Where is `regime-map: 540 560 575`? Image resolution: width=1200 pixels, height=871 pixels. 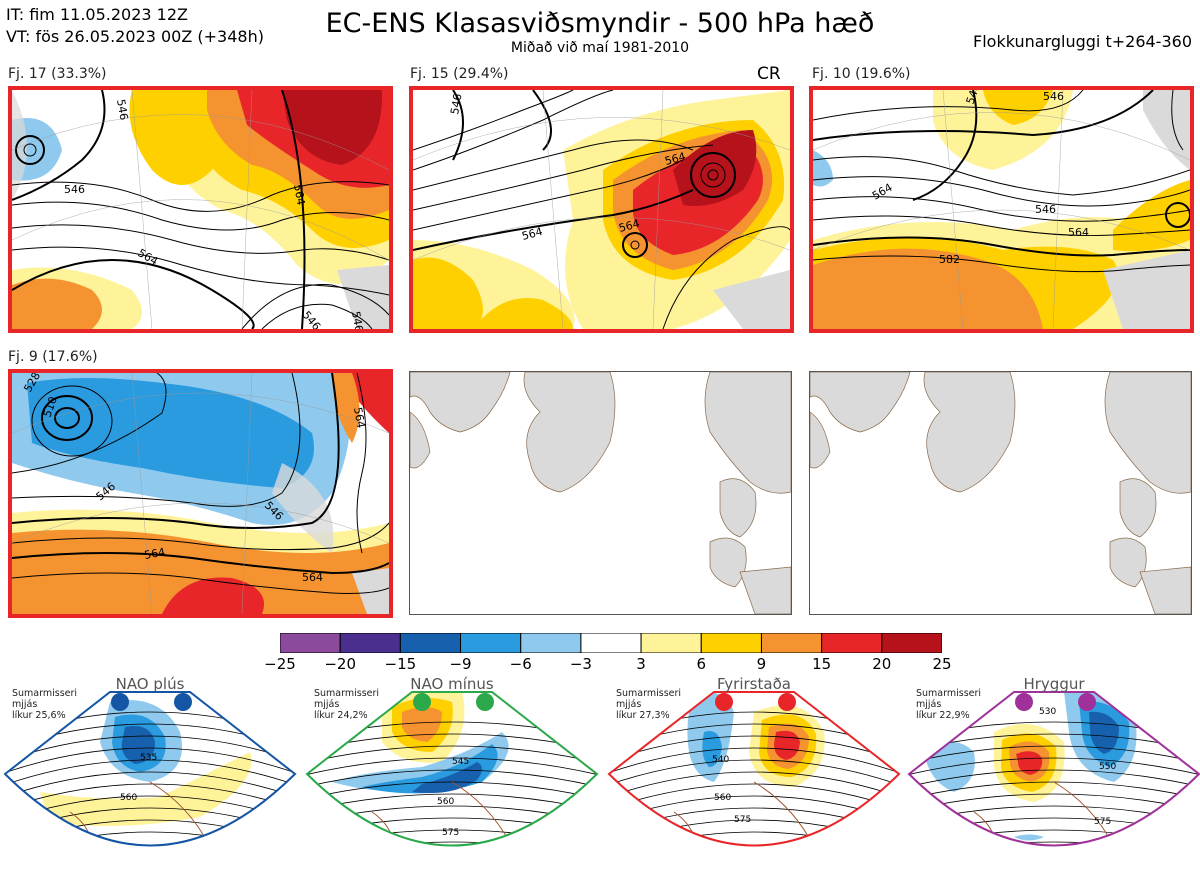 regime-map: 540 560 575 is located at coordinates (754, 769).